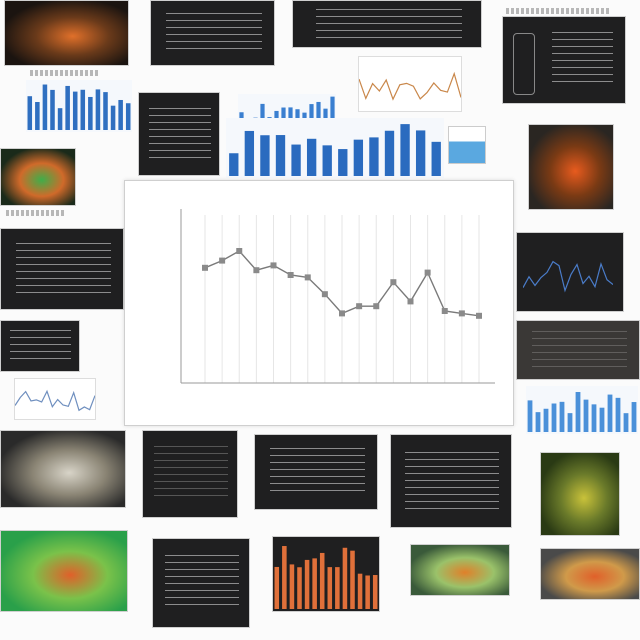  I want to click on blue-bar-chart-tile-left, so click(79, 106).